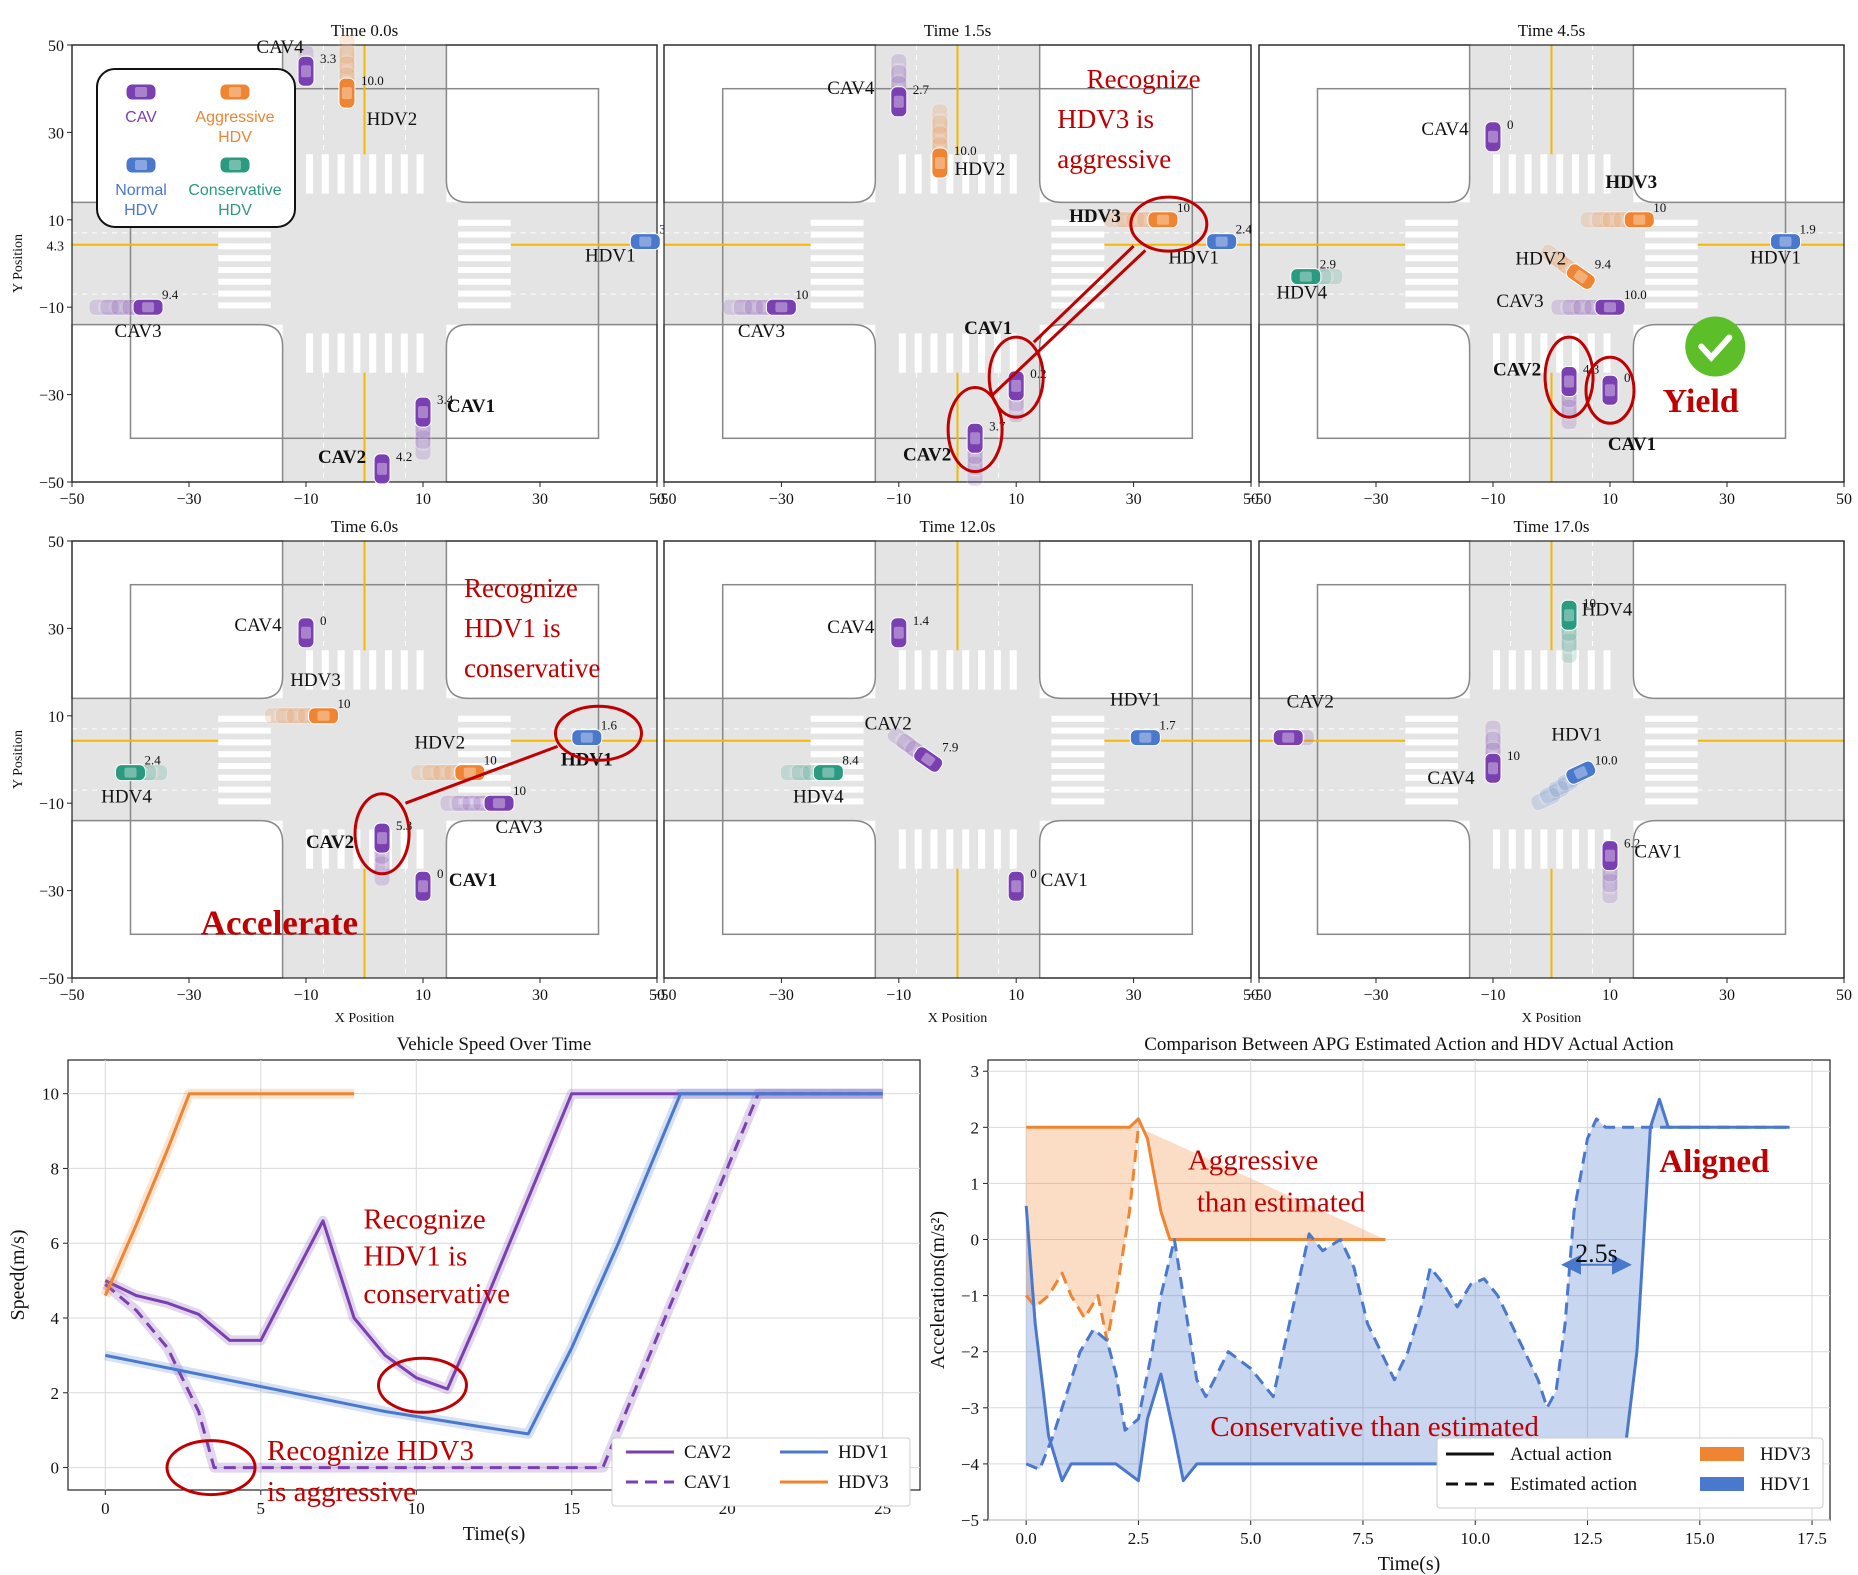 Image resolution: width=1858 pixels, height=1575 pixels. What do you see at coordinates (1551, 759) in the screenshot?
I see `road-horizontal` at bounding box center [1551, 759].